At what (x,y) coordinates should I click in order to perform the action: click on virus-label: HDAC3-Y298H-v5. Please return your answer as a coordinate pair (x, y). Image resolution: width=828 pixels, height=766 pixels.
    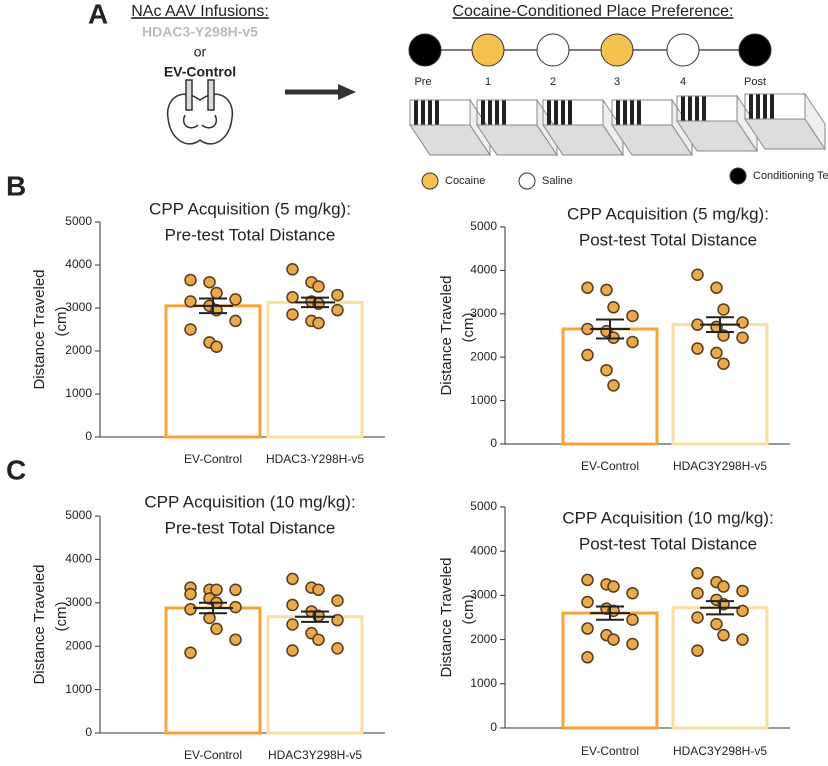
    Looking at the image, I should click on (200, 32).